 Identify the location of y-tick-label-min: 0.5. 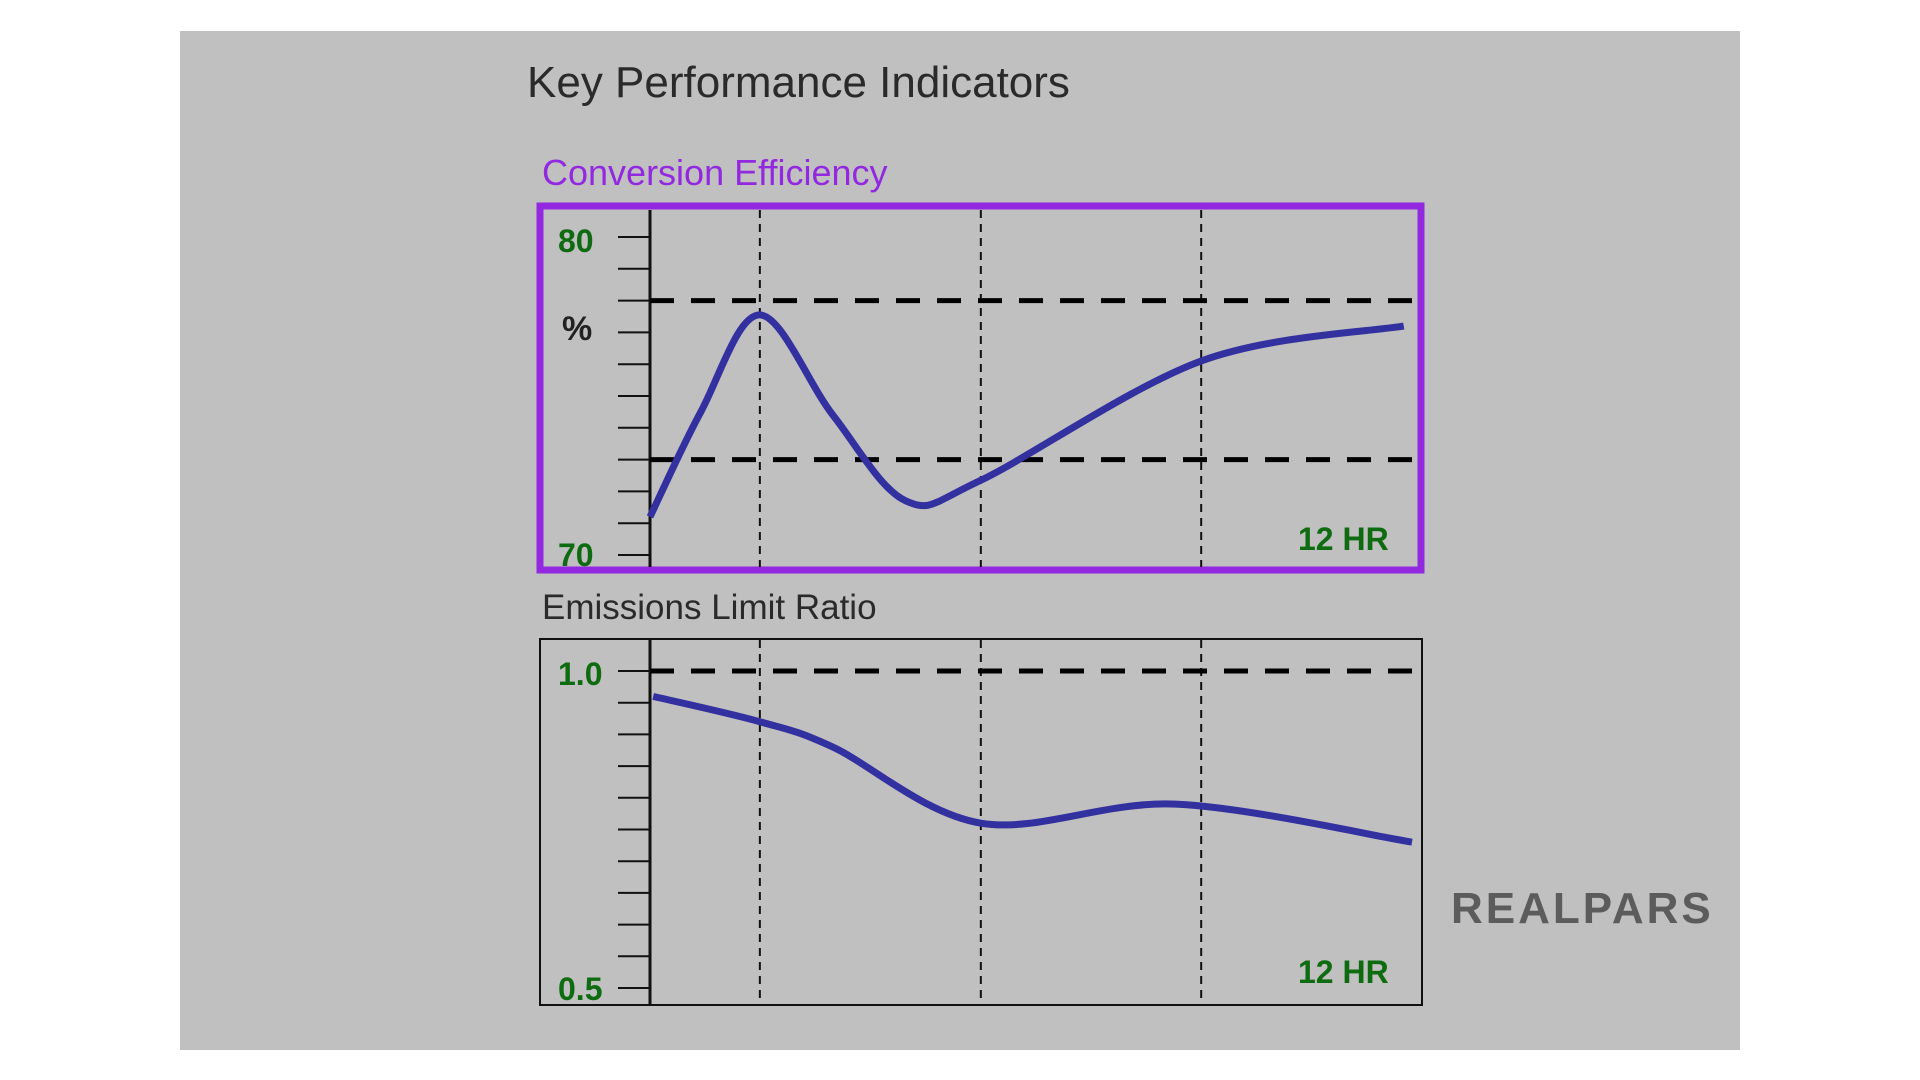
(580, 989).